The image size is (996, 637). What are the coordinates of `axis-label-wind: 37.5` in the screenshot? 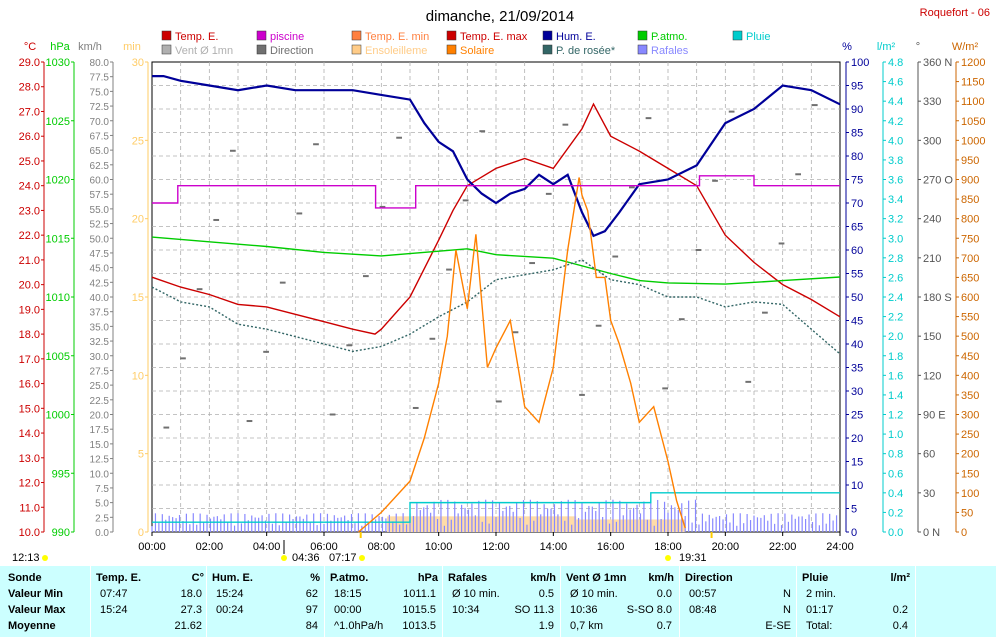 It's located at (100, 313).